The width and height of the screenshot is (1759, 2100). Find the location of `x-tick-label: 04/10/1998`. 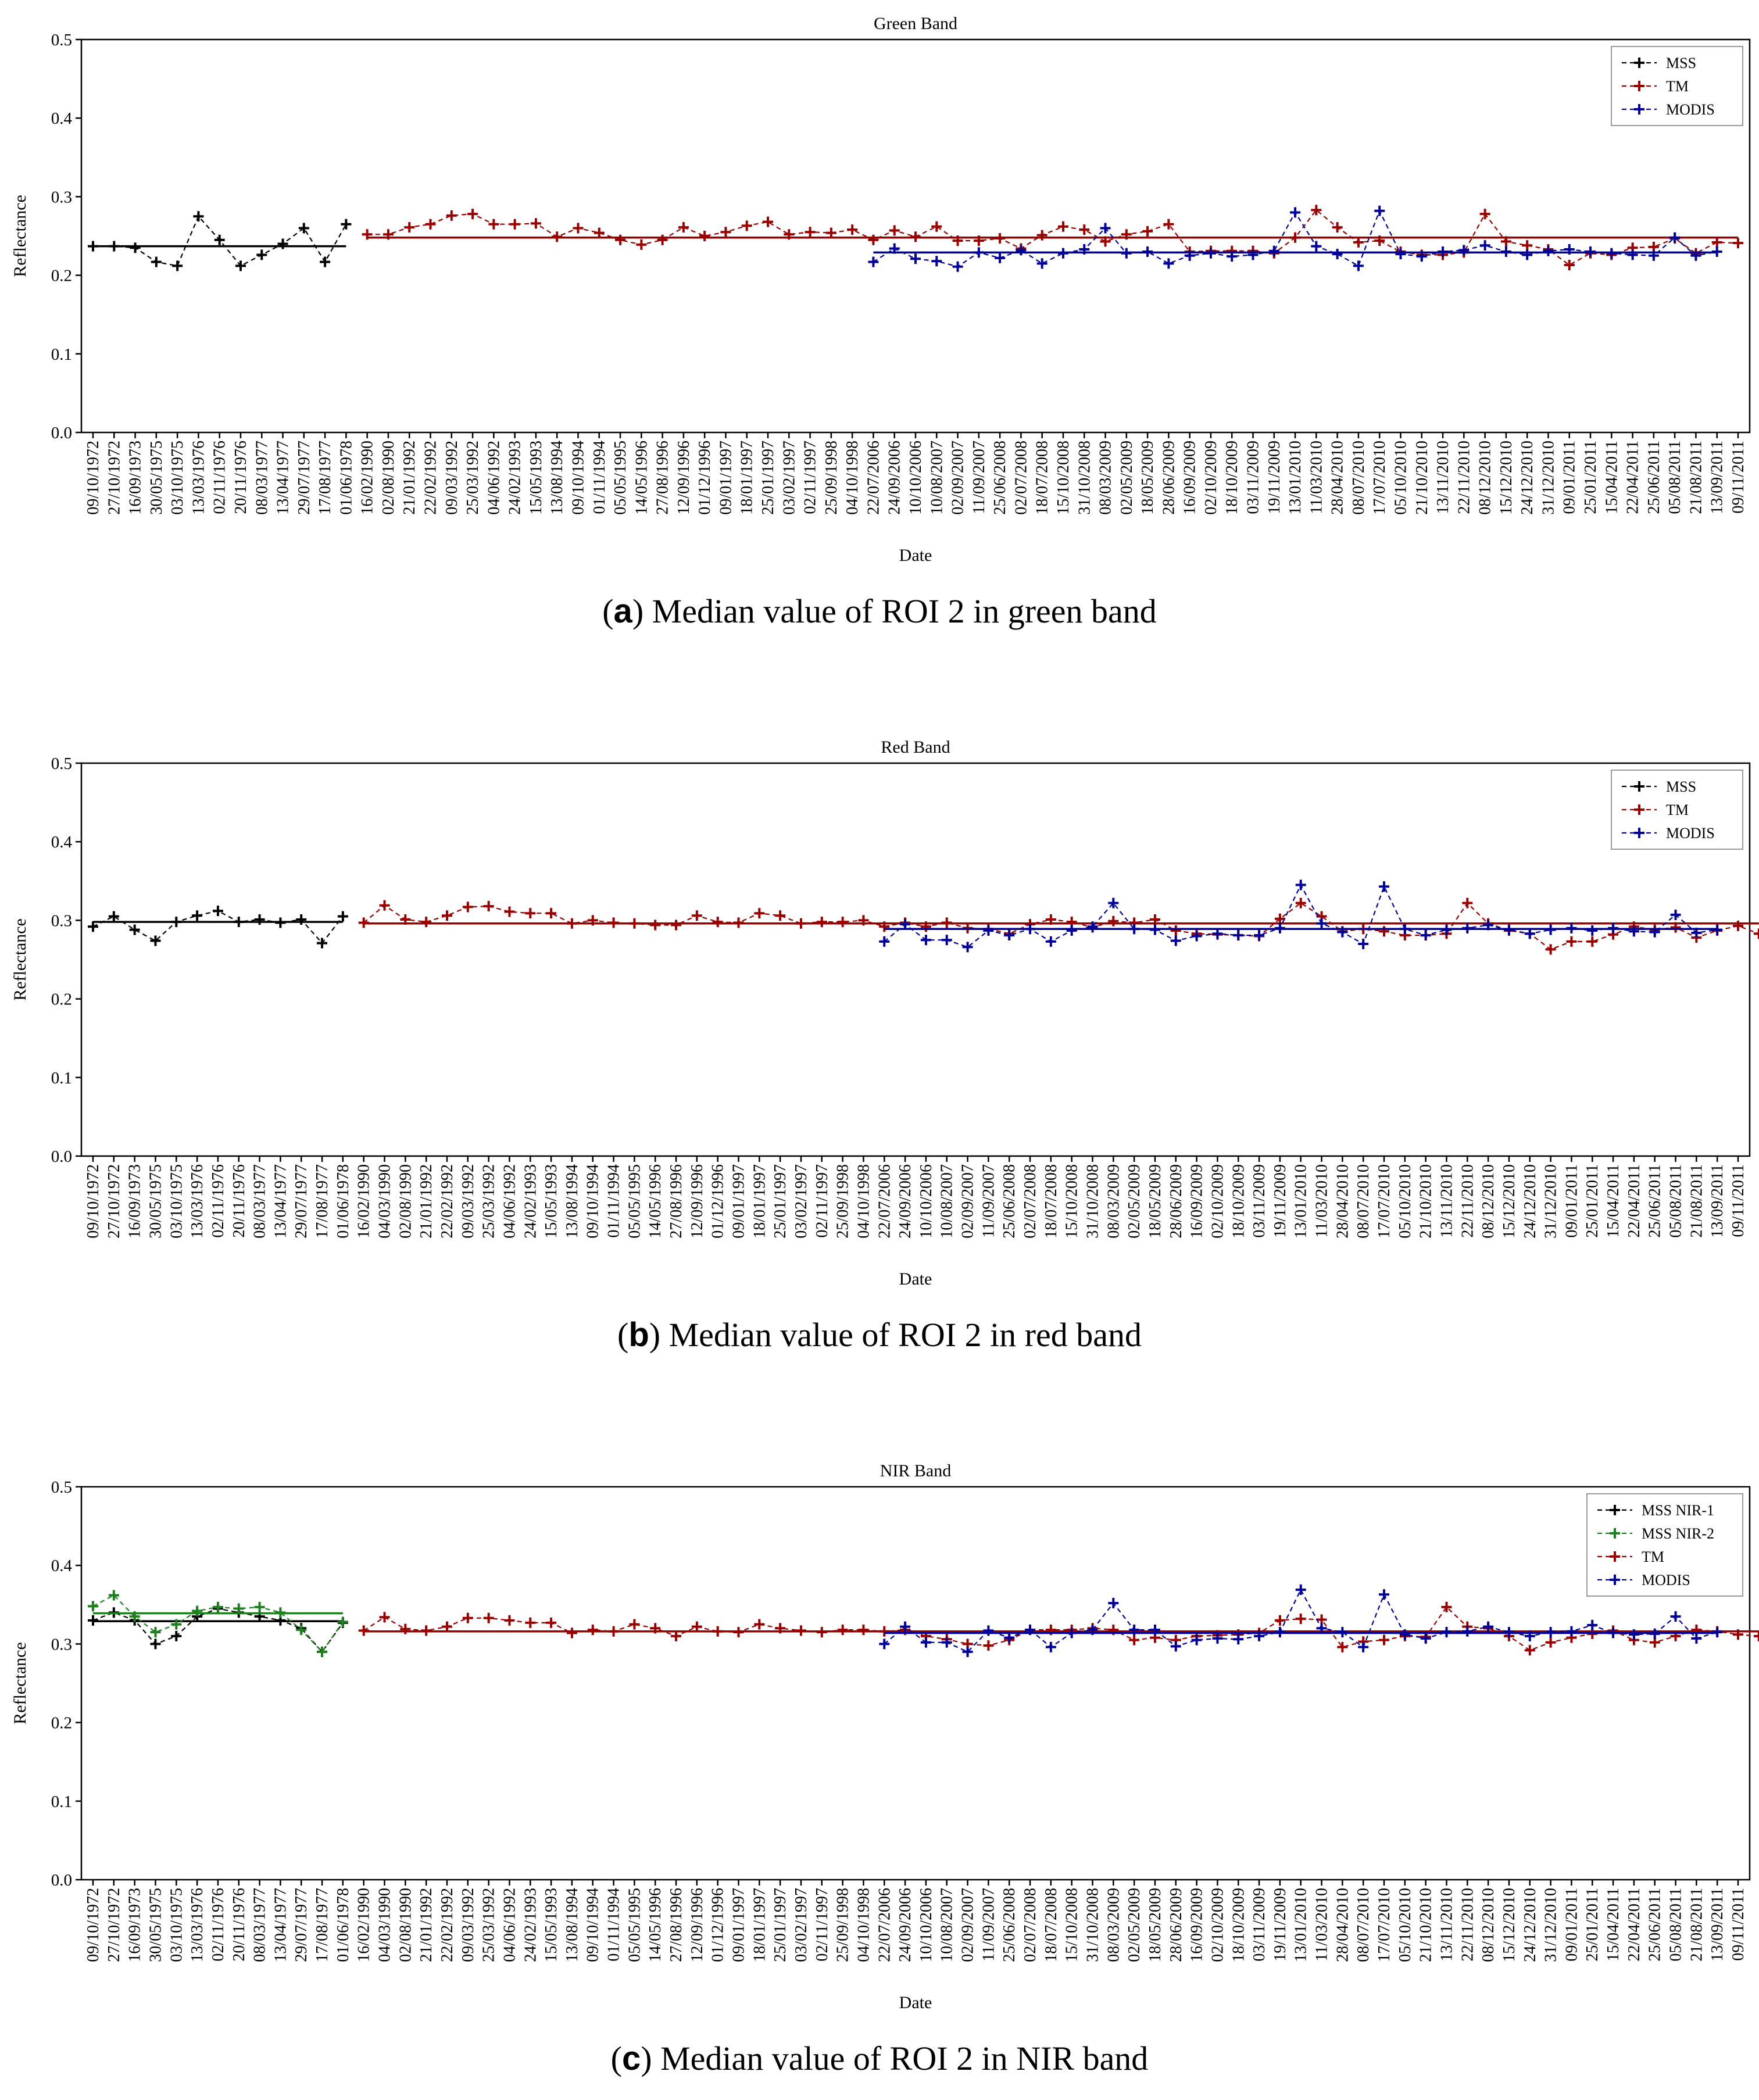

x-tick-label: 04/10/1998 is located at coordinates (864, 1925).